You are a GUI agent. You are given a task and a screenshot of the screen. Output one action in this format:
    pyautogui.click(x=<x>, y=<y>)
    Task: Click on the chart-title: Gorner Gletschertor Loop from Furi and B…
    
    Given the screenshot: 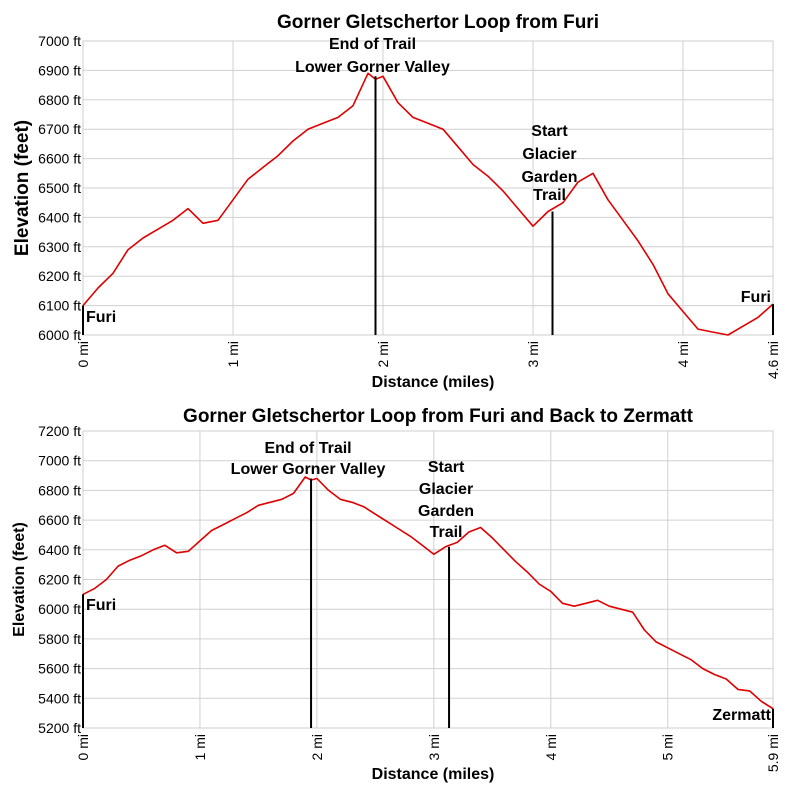 What is the action you would take?
    pyautogui.click(x=438, y=416)
    